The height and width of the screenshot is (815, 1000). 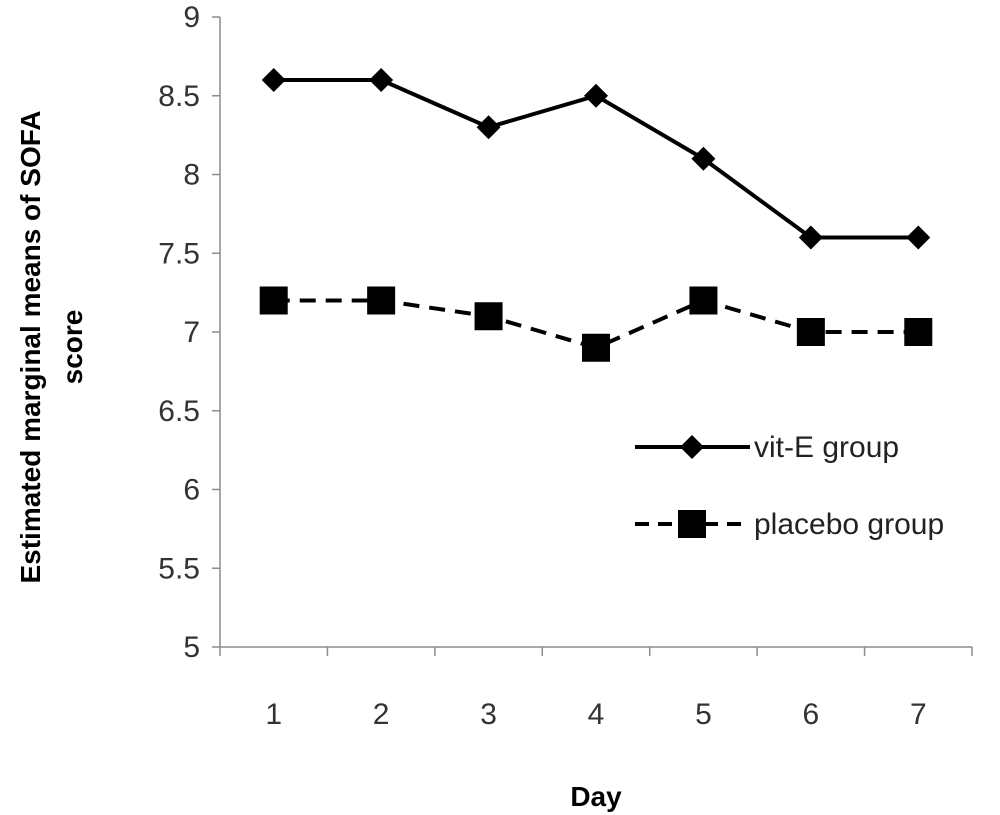 What do you see at coordinates (703, 714) in the screenshot?
I see `x-tick-label: 5` at bounding box center [703, 714].